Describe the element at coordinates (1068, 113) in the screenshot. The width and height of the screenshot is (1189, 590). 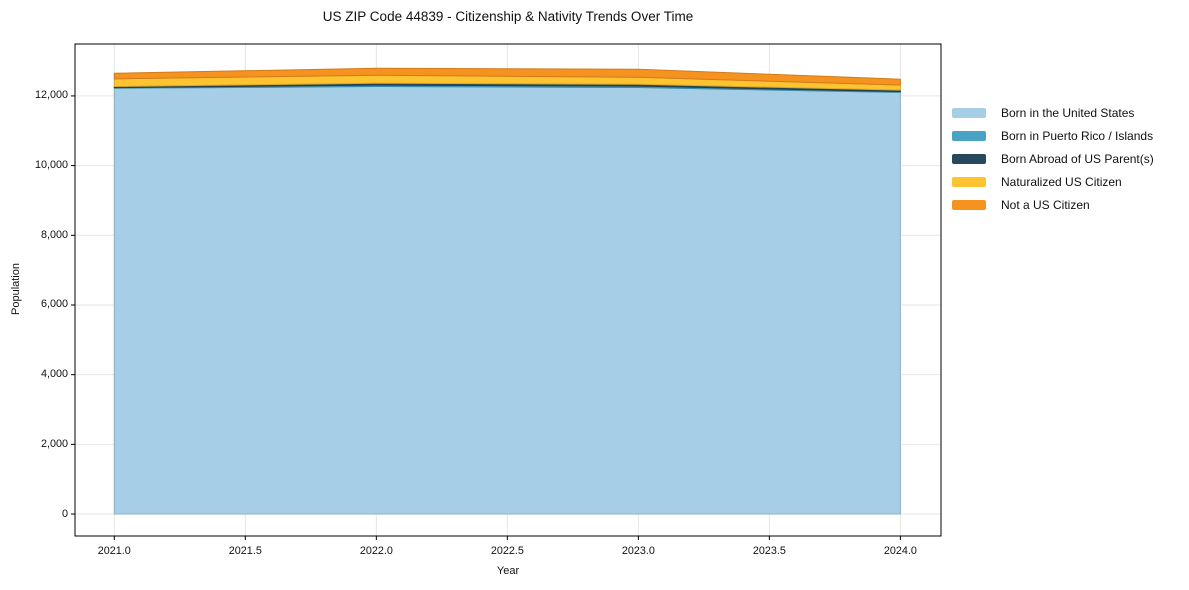
I see `legend-label: Born in the United States` at that location.